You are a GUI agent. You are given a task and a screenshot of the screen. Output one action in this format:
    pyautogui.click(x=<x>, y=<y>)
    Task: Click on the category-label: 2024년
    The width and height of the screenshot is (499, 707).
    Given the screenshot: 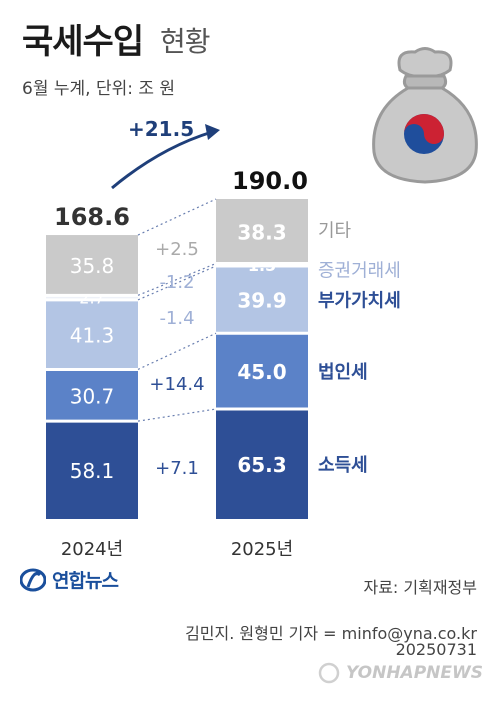 What is the action you would take?
    pyautogui.click(x=92, y=549)
    